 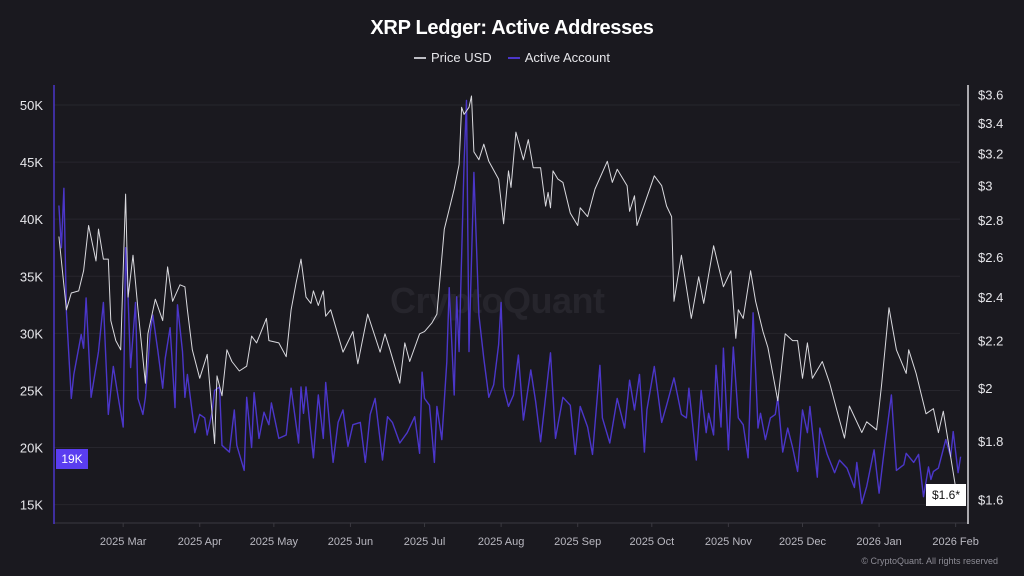 What do you see at coordinates (990, 123) in the screenshot?
I see `y-right-tick-label: $3.4` at bounding box center [990, 123].